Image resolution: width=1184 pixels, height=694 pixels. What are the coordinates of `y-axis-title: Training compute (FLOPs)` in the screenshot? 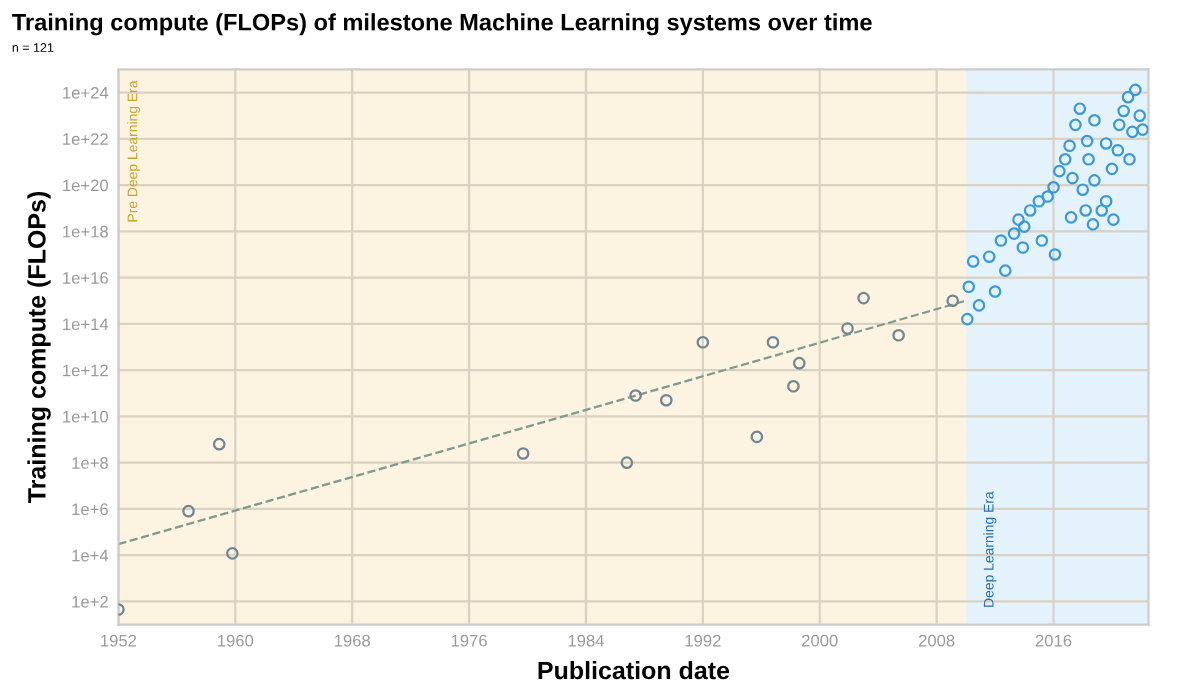 It's located at (39, 347).